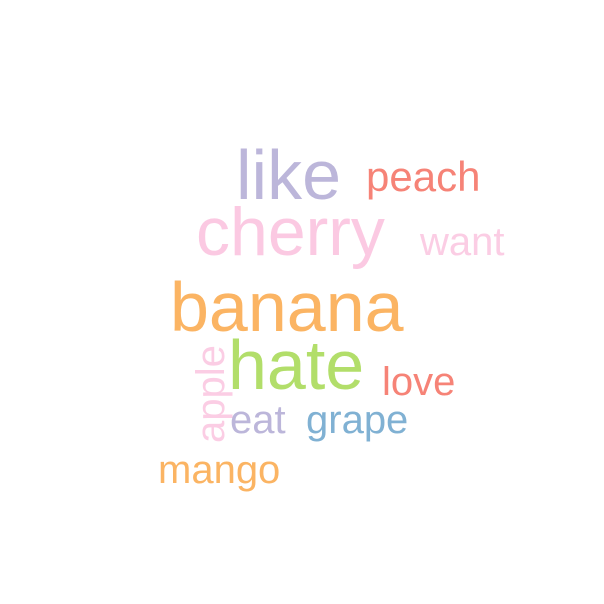 The image size is (604, 604). I want to click on word-mango: mango, so click(219, 470).